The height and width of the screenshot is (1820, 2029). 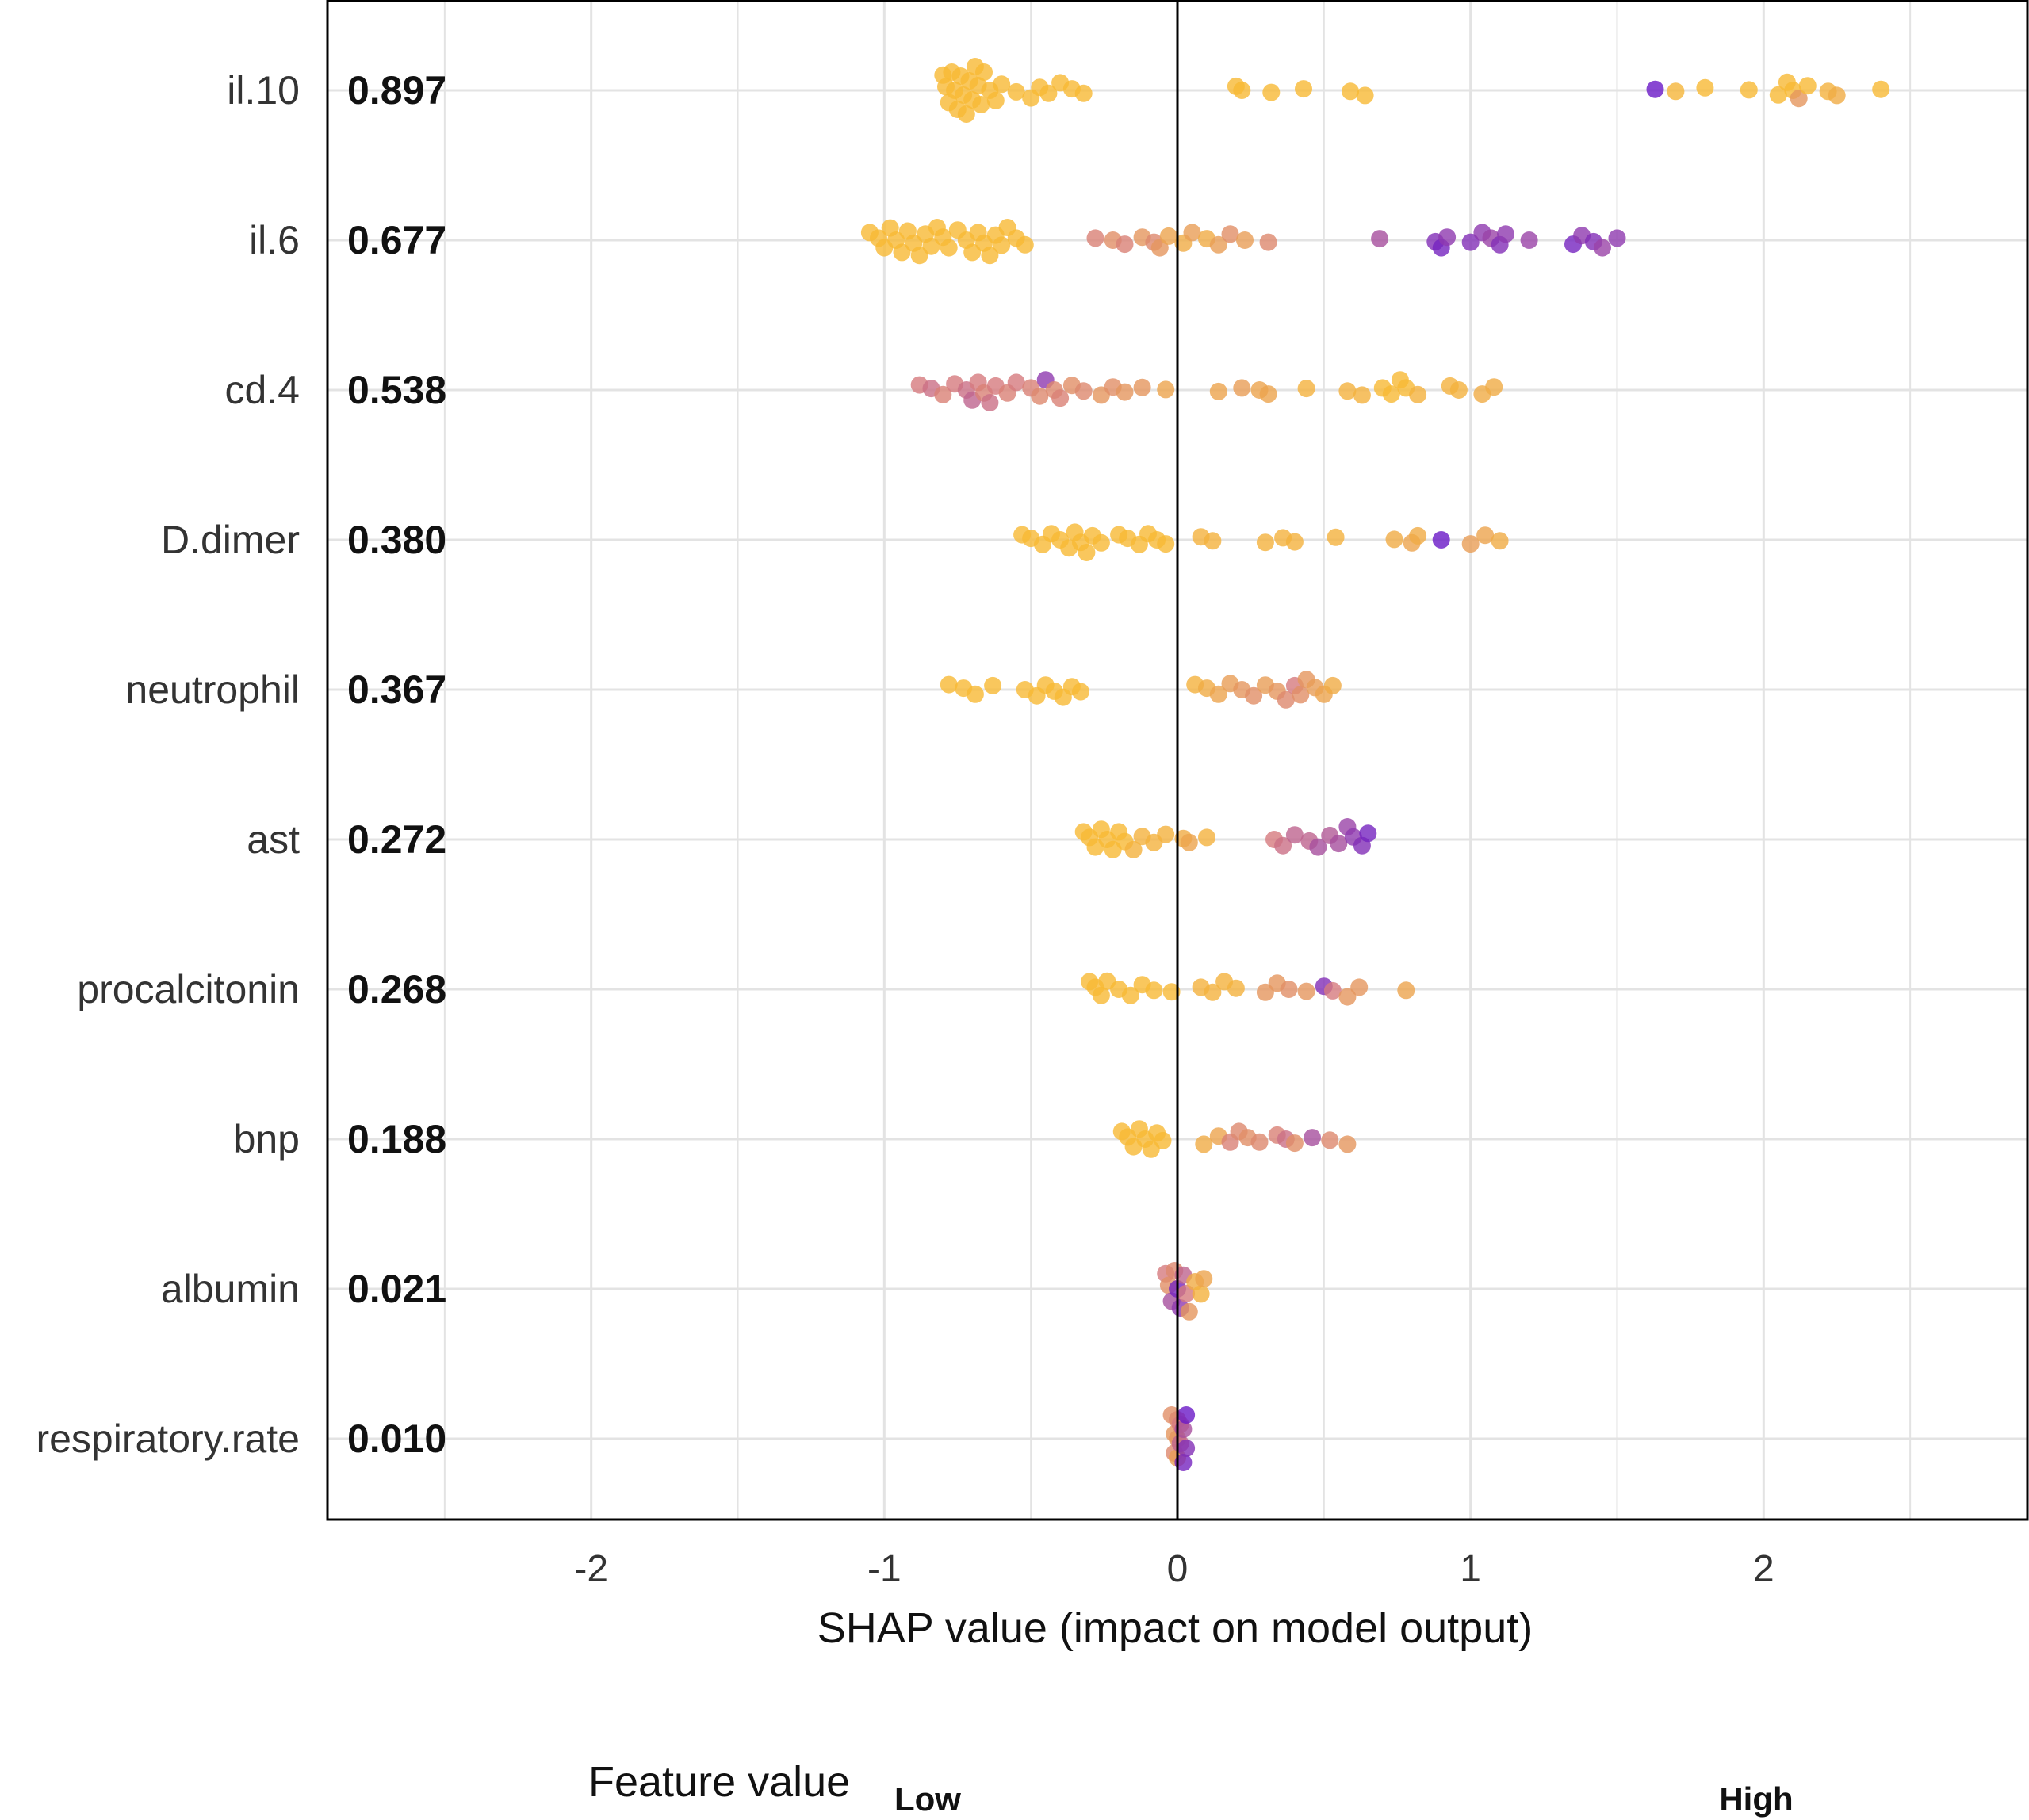 What do you see at coordinates (1764, 1569) in the screenshot?
I see `x-tick-label: 2` at bounding box center [1764, 1569].